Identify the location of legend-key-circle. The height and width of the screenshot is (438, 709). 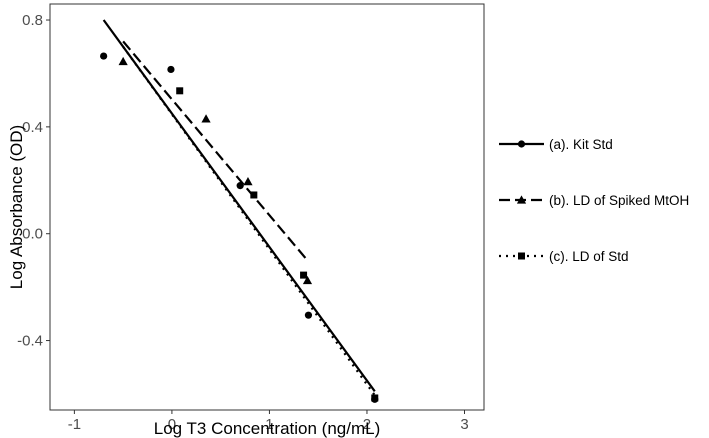
(521, 144).